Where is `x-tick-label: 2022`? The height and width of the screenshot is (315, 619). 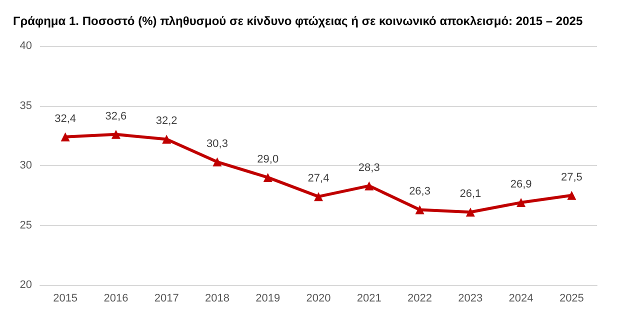
x-tick-label: 2022 is located at coordinates (420, 298).